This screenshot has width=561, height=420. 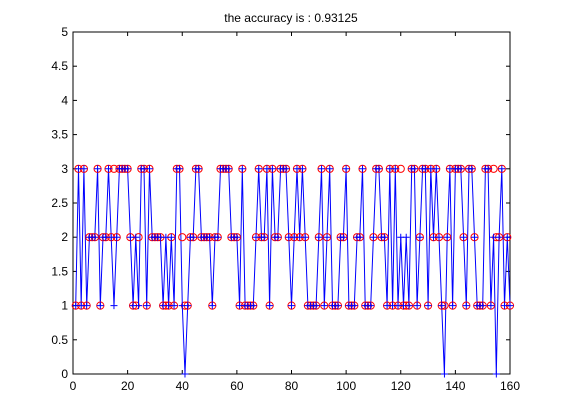 I want to click on y-tick-label: 1, so click(x=64, y=306).